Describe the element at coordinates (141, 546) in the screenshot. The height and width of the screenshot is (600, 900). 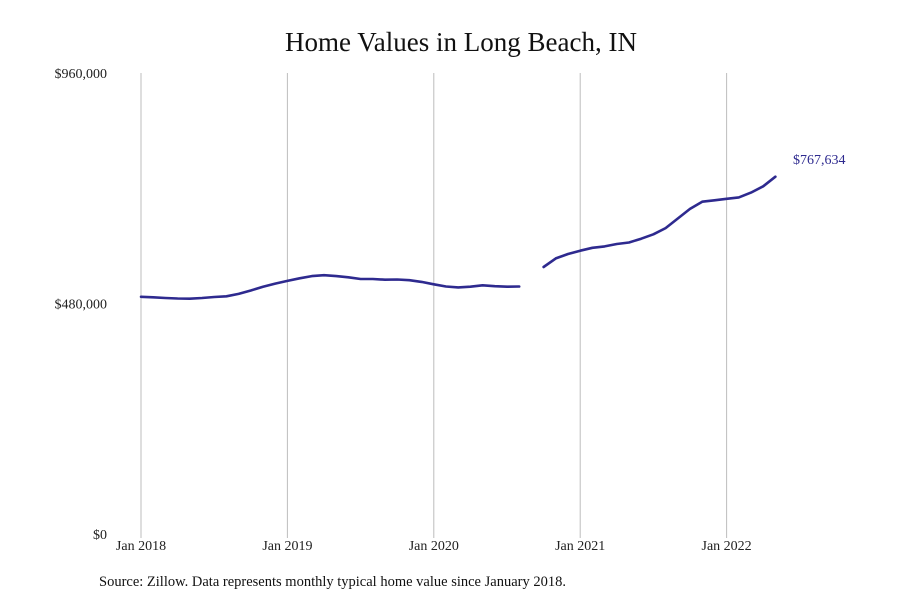
I see `x-tick-label-0: Jan 2018` at that location.